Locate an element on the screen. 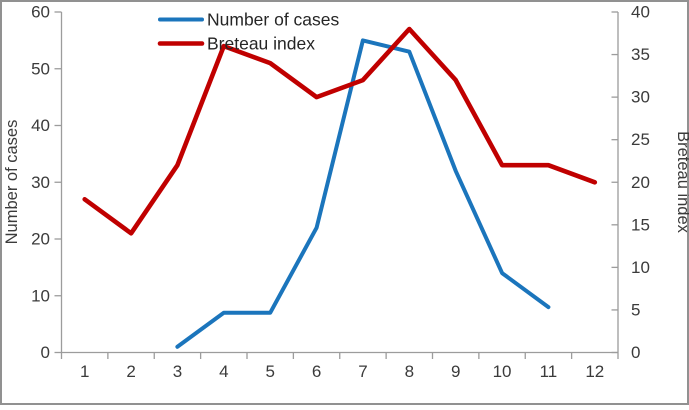  right-axis-tick-label: 5 is located at coordinates (635, 309).